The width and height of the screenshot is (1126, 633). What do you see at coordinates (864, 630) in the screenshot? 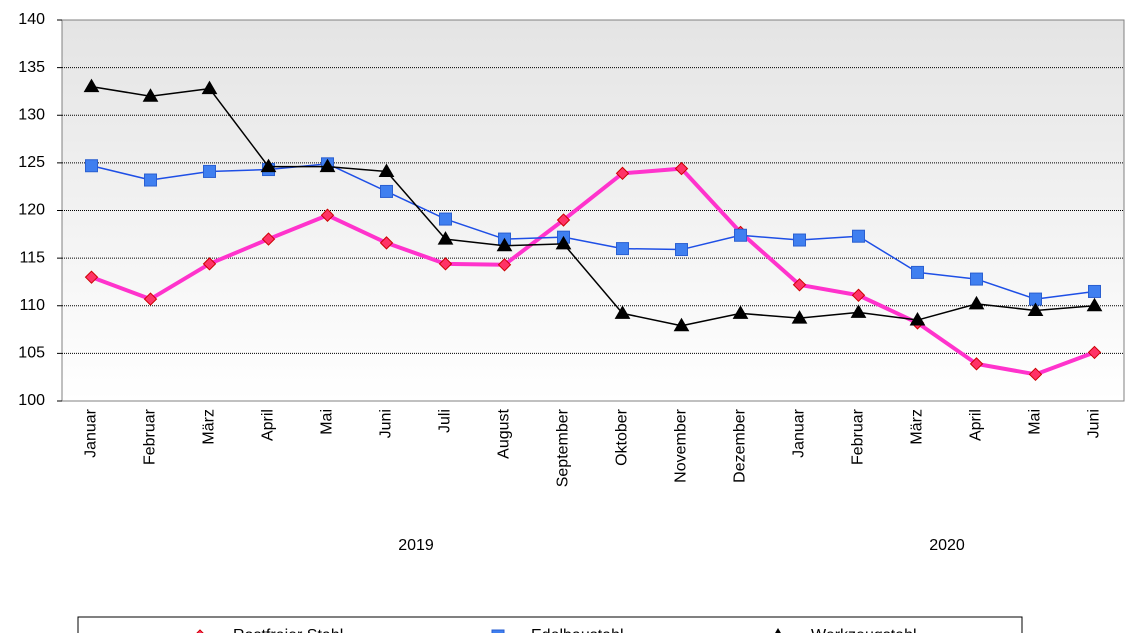
I see `legend-label: Werkzeugstahl` at bounding box center [864, 630].